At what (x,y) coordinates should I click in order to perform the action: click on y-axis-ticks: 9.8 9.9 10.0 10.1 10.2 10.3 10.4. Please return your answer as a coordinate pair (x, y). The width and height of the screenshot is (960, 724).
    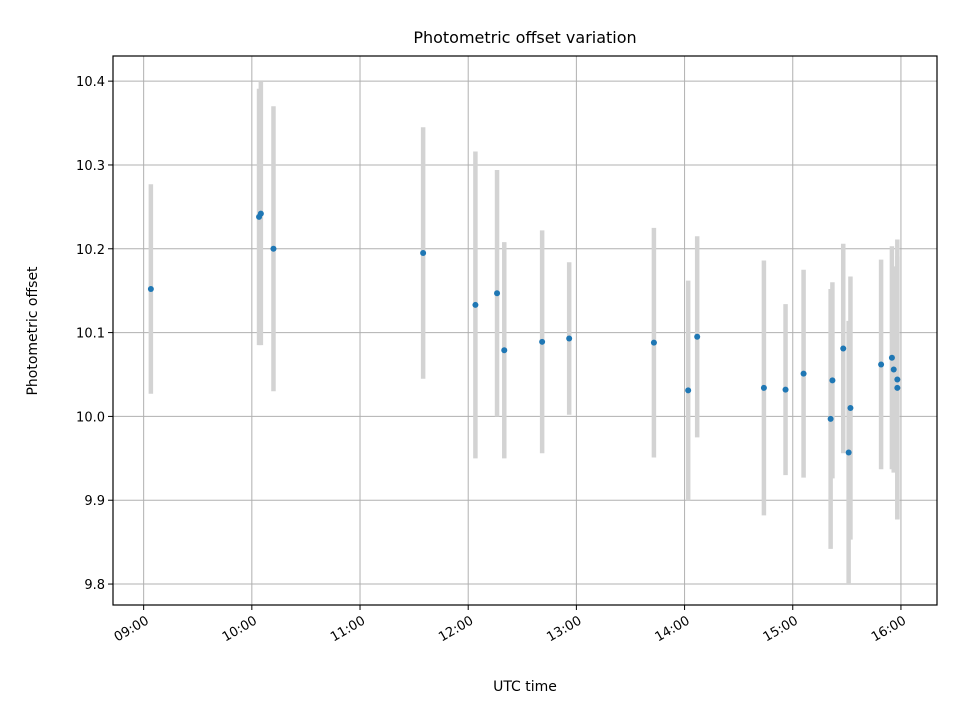
    Looking at the image, I should click on (94, 334).